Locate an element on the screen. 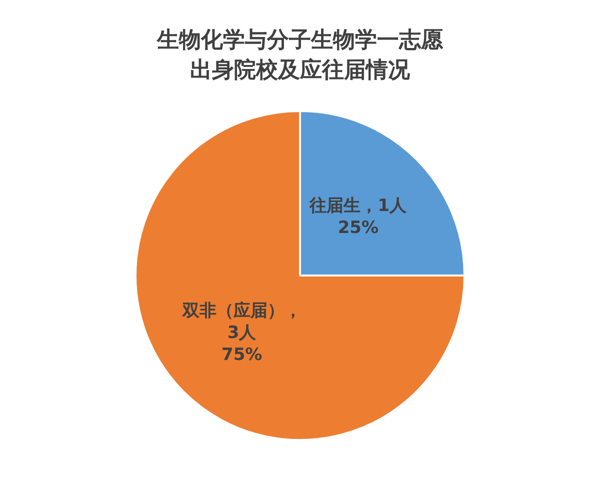 This screenshot has height=477, width=600. slice-label: 双非（应届）， 3人 75% is located at coordinates (241, 333).